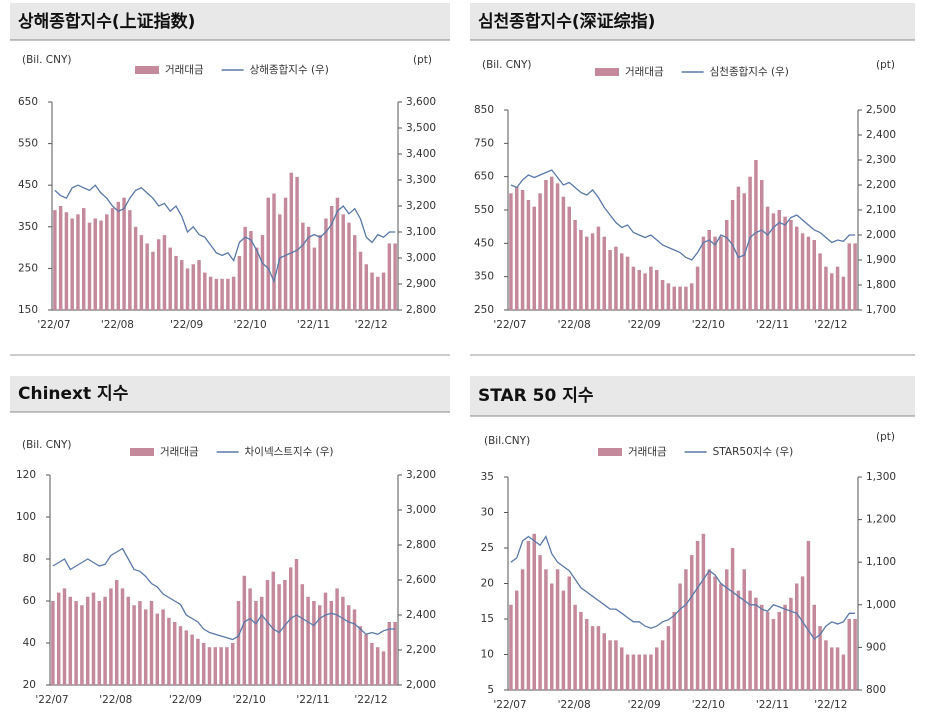 This screenshot has height=727, width=925. I want to click on y2-tick-label: 3,200, so click(421, 206).